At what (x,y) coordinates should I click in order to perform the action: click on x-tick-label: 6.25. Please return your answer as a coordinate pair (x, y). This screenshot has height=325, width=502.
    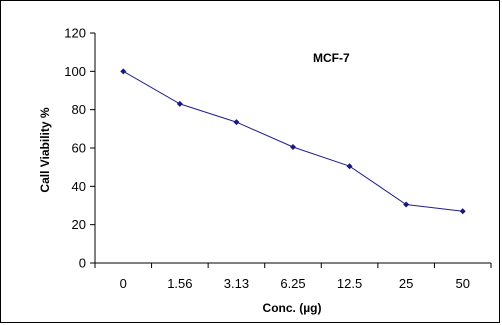
    Looking at the image, I should click on (292, 283).